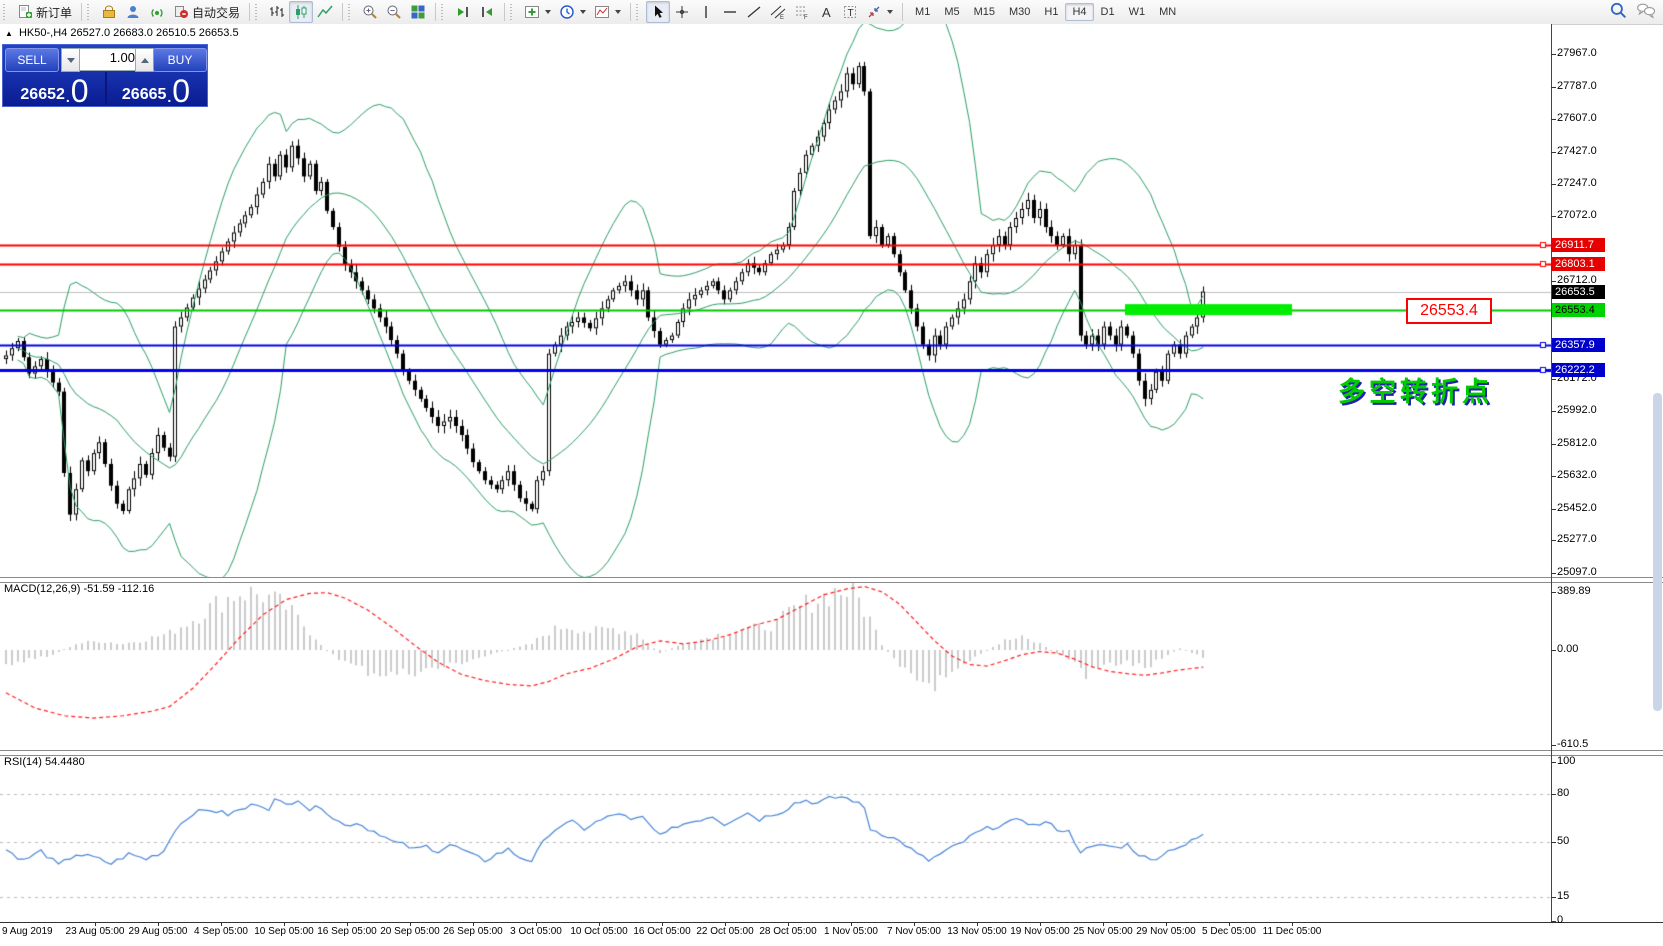 The width and height of the screenshot is (1663, 946). I want to click on price-tick-label: 25452.0, so click(1577, 508).